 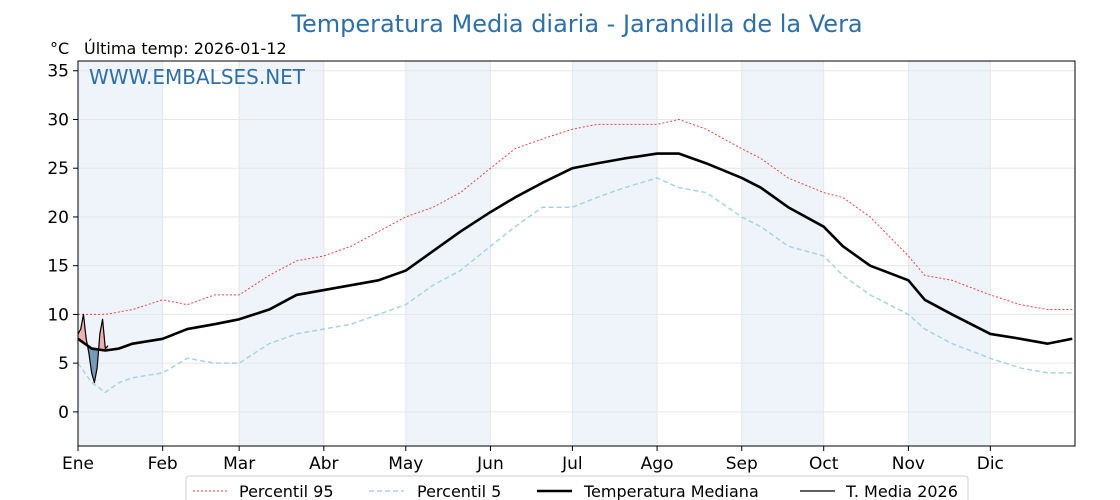 What do you see at coordinates (405, 464) in the screenshot?
I see `x-tick-label-may: May` at bounding box center [405, 464].